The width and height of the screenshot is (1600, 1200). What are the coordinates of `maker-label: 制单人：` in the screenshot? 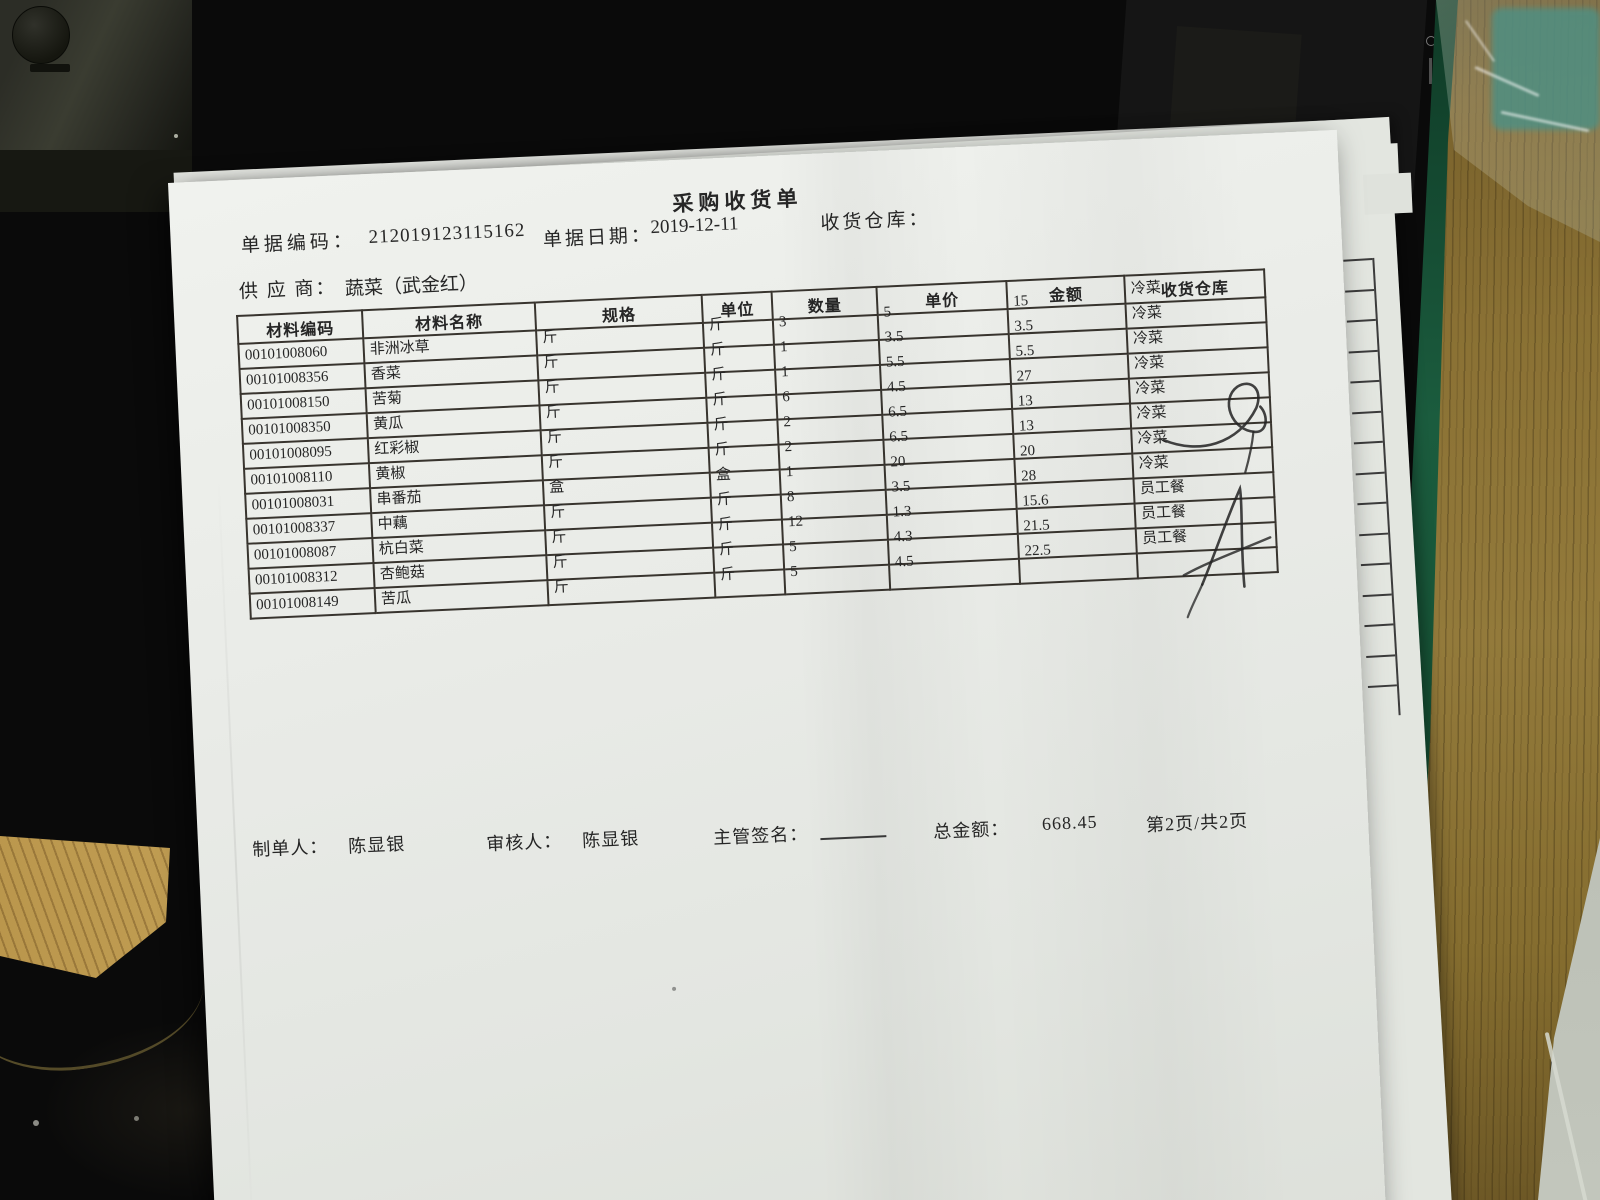 It's located at (290, 848).